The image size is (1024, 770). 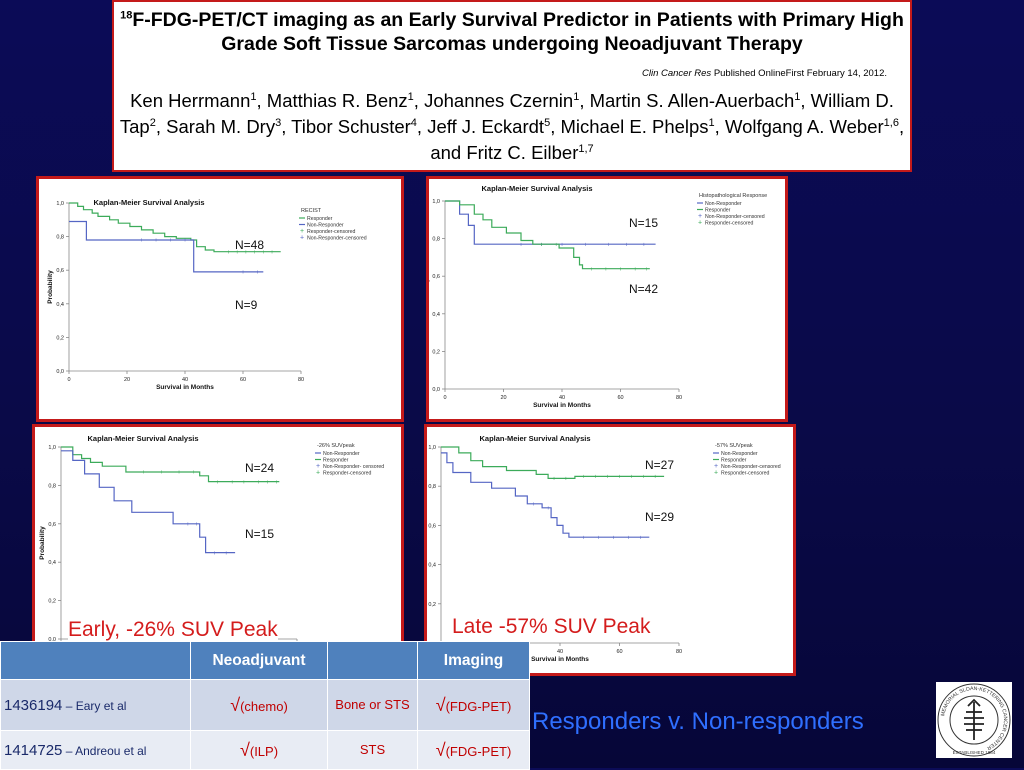 I want to click on author-affiliation: 3, so click(x=278, y=122).